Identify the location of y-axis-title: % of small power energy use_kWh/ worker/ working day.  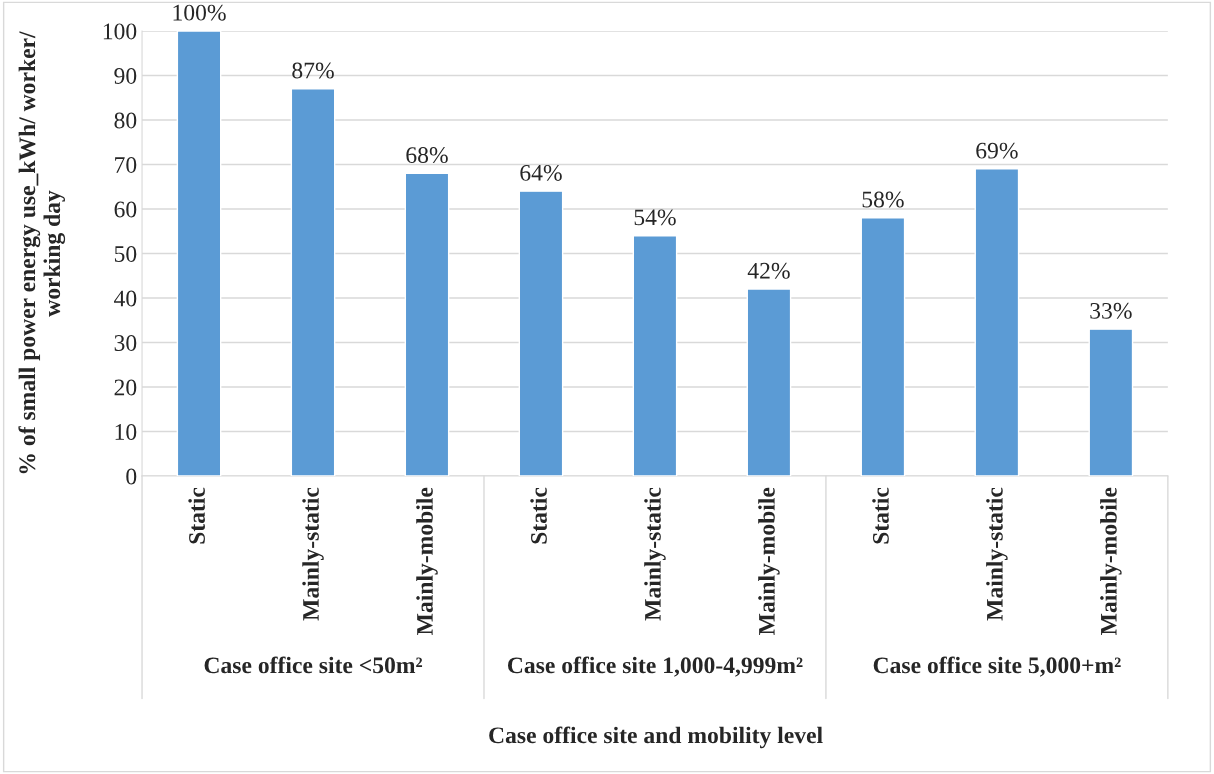
(42, 252).